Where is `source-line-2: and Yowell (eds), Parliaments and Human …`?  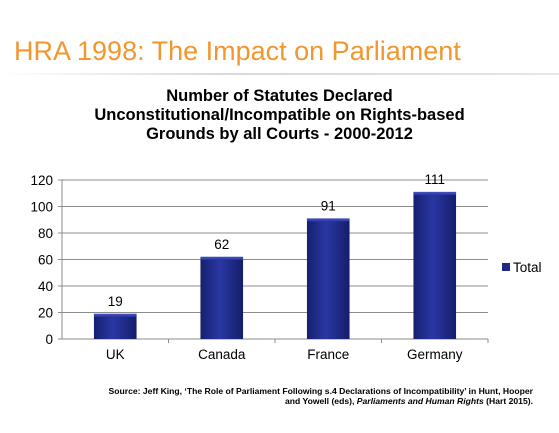 source-line-2: and Yowell (eds), Parliaments and Human … is located at coordinates (273, 401).